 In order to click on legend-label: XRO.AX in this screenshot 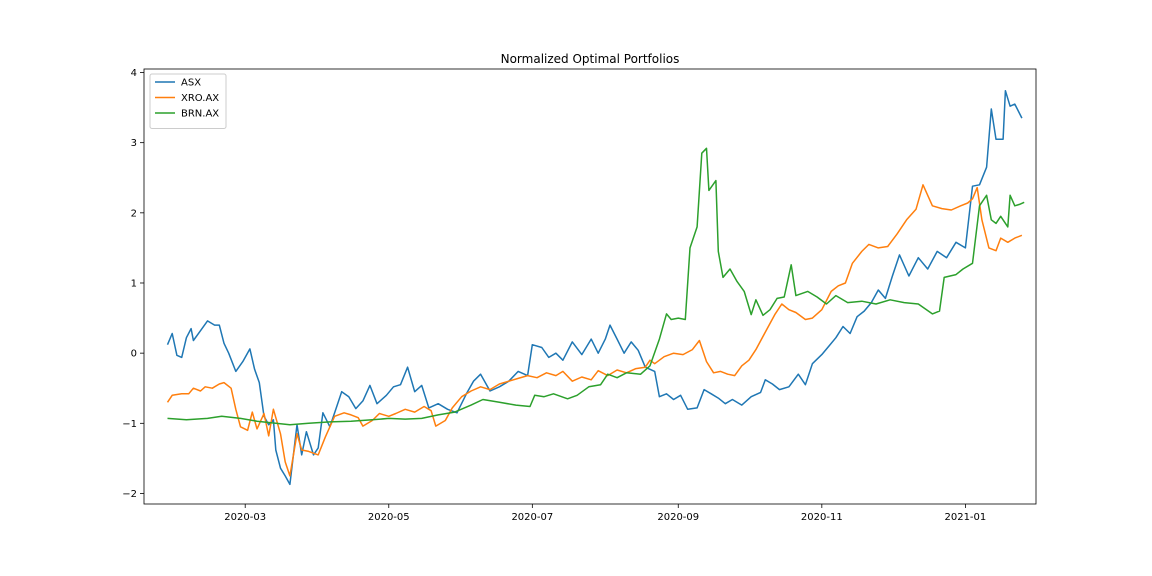, I will do `click(200, 98)`.